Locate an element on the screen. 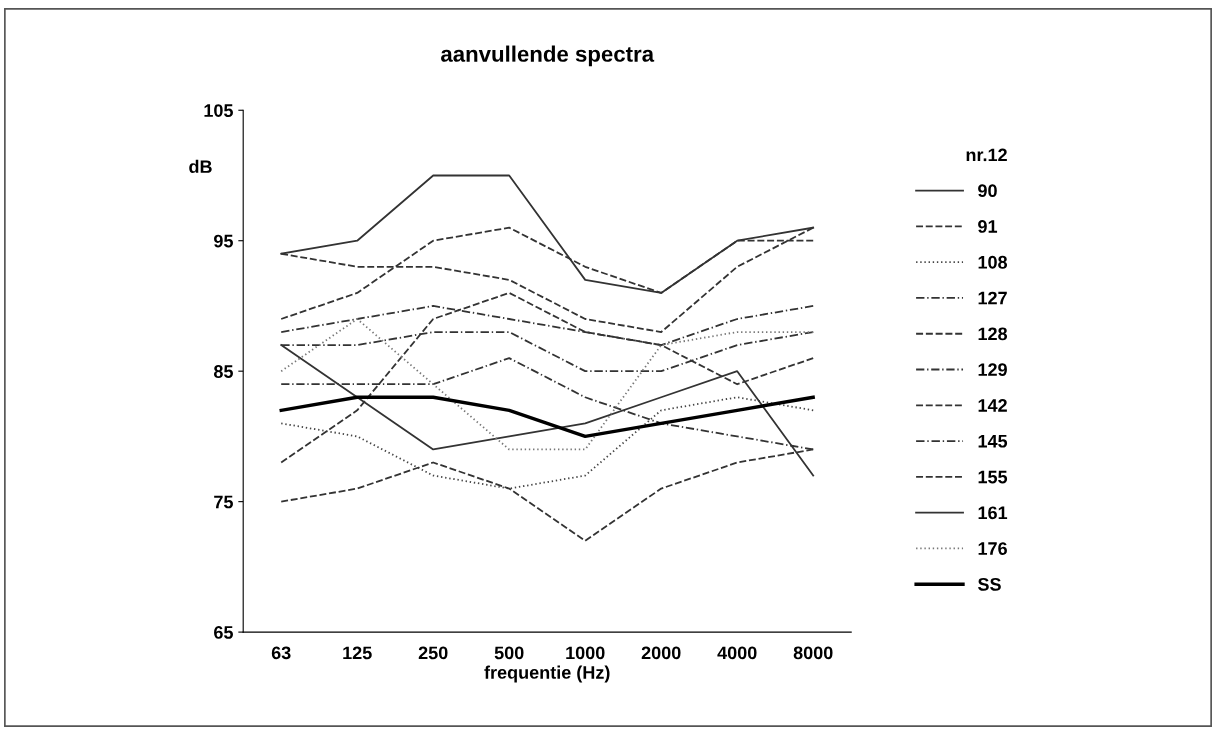  x-tick-label: 8000 is located at coordinates (813, 653).